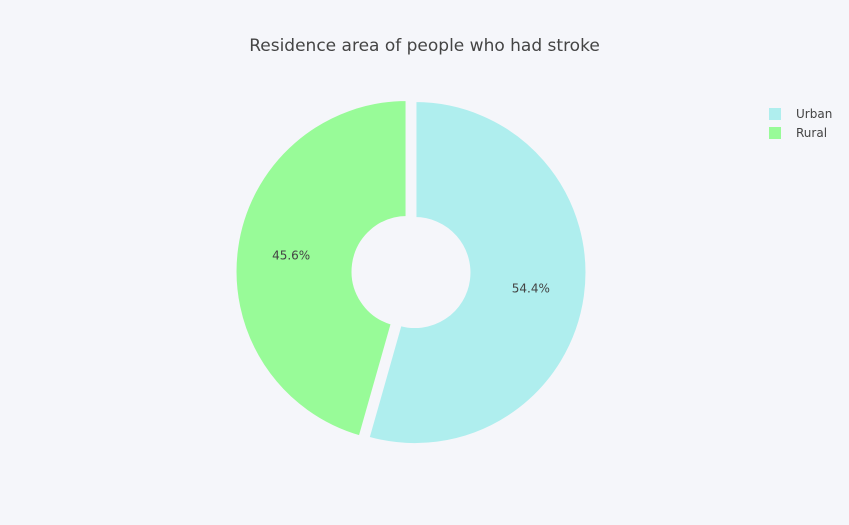 The image size is (849, 525). What do you see at coordinates (800, 123) in the screenshot?
I see `legend: Urban Rural` at bounding box center [800, 123].